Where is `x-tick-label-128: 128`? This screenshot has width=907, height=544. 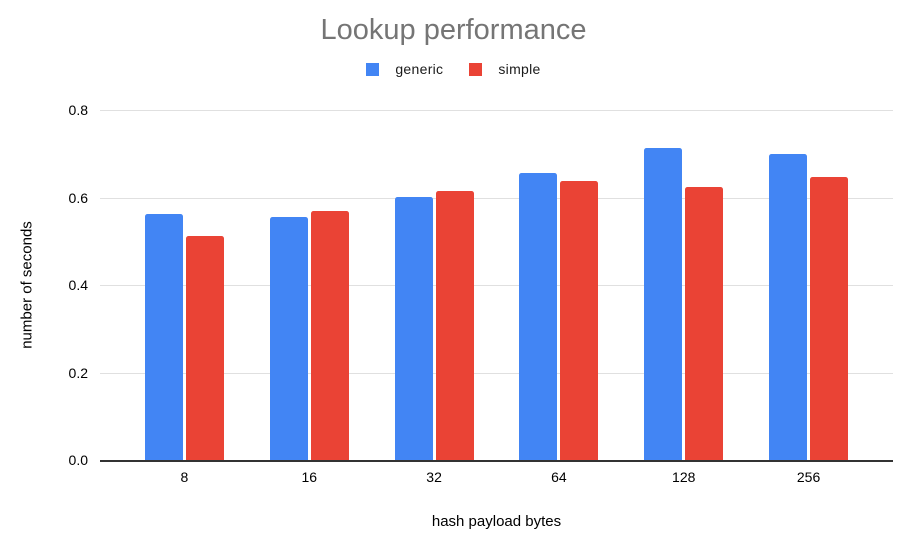 x-tick-label-128: 128 is located at coordinates (684, 477).